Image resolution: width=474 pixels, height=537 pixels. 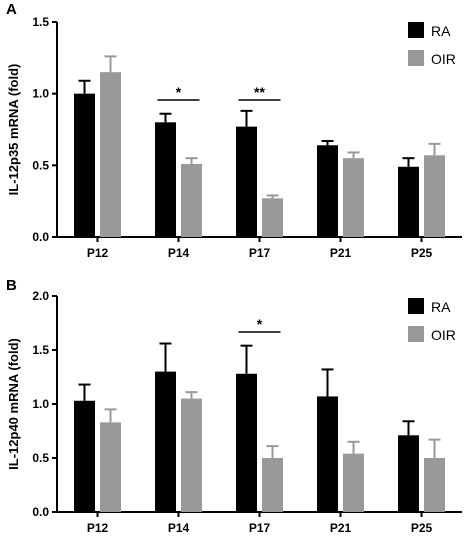 I want to click on panel-letter: B, so click(x=11, y=285).